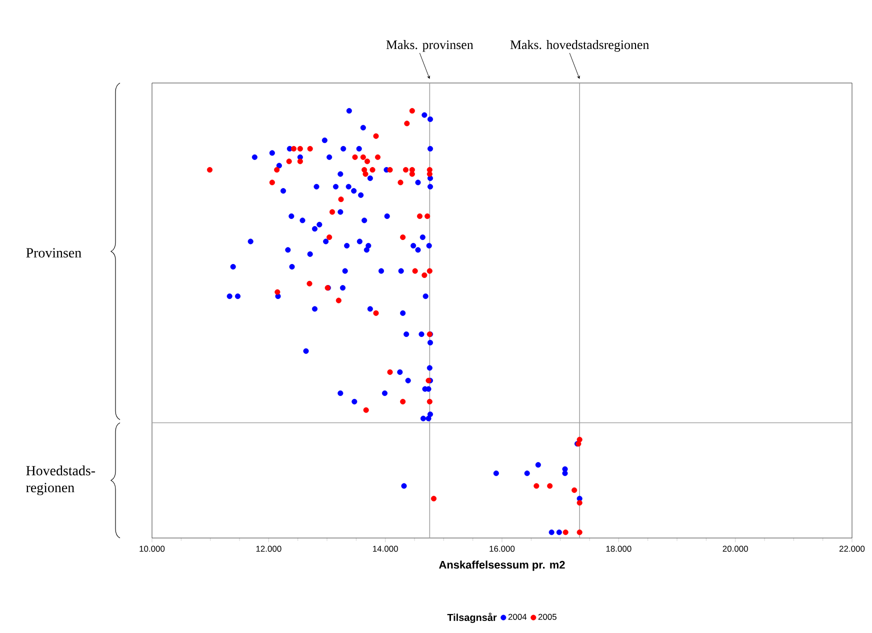  What do you see at coordinates (152, 549) in the screenshot?
I see `x-tick-label: 10.000` at bounding box center [152, 549].